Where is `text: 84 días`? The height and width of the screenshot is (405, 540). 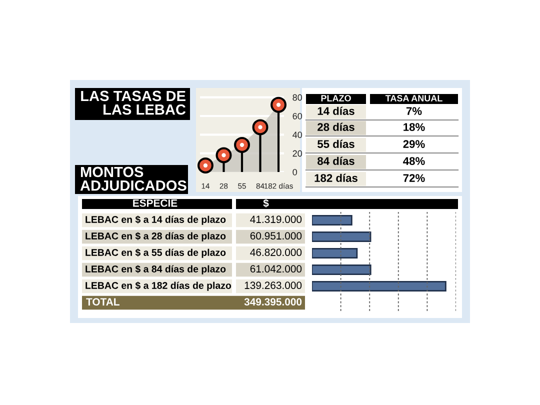 text: 84 días is located at coordinates (336, 160).